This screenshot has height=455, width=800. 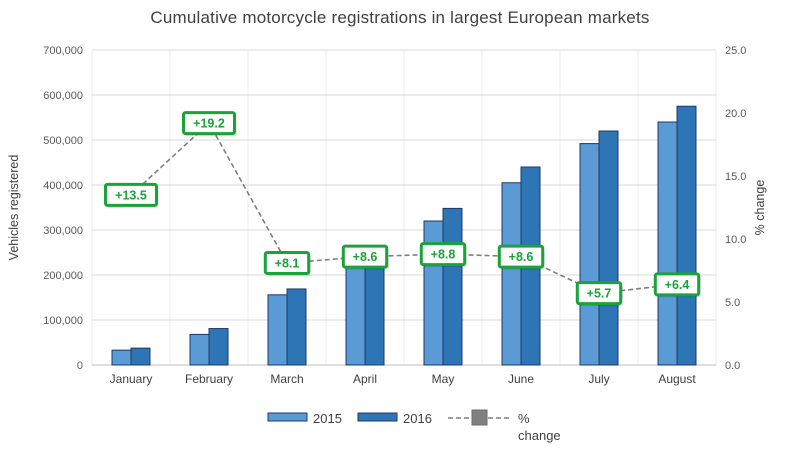 What do you see at coordinates (277, 330) in the screenshot?
I see `bar-2015-march` at bounding box center [277, 330].